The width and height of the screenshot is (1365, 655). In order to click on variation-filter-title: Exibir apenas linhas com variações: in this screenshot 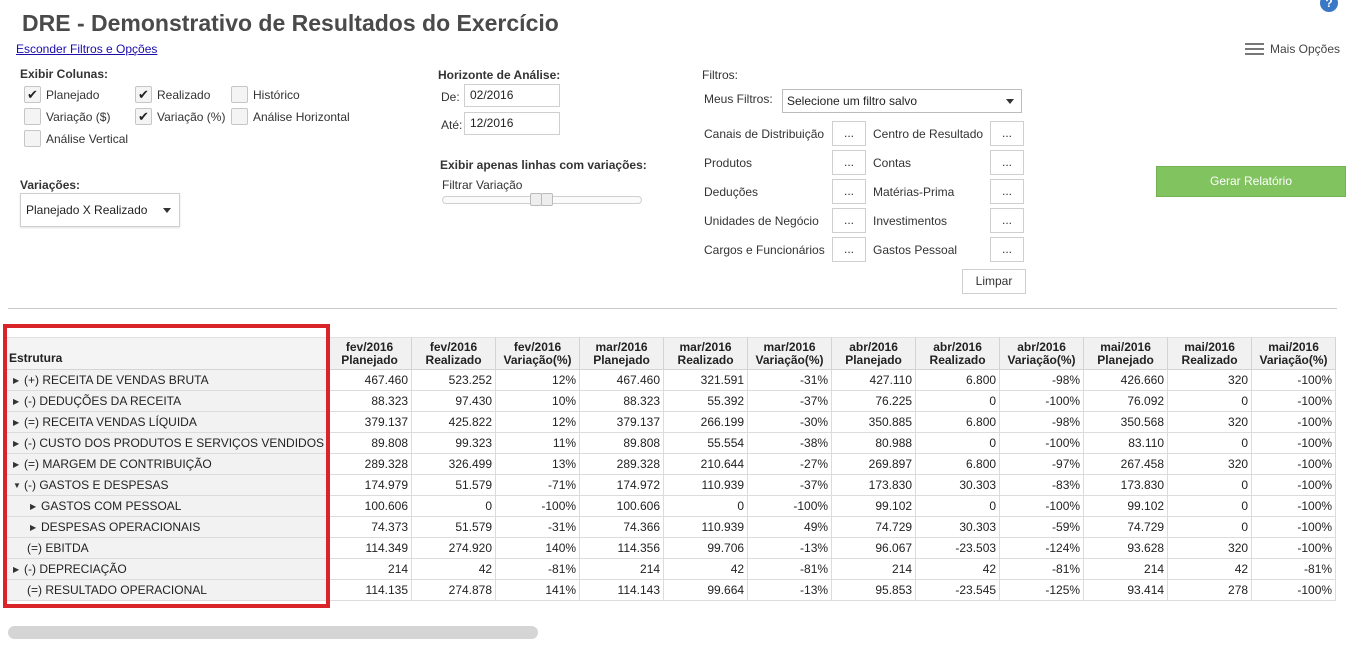, I will do `click(543, 165)`.